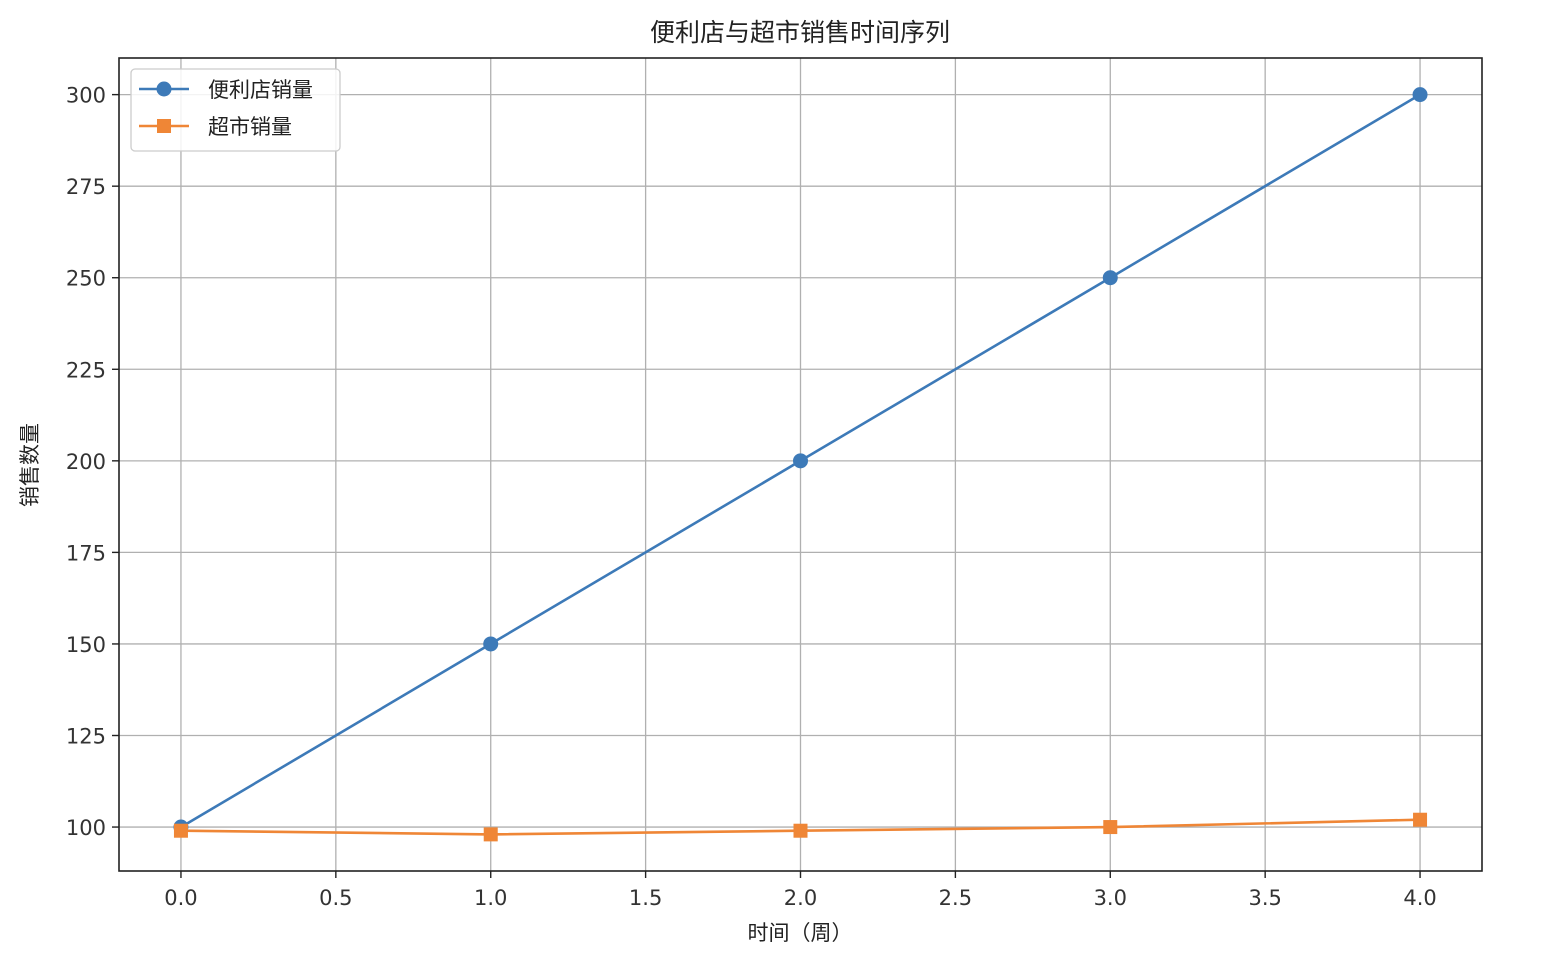  What do you see at coordinates (86, 462) in the screenshot?
I see `y-tick-label: 200` at bounding box center [86, 462].